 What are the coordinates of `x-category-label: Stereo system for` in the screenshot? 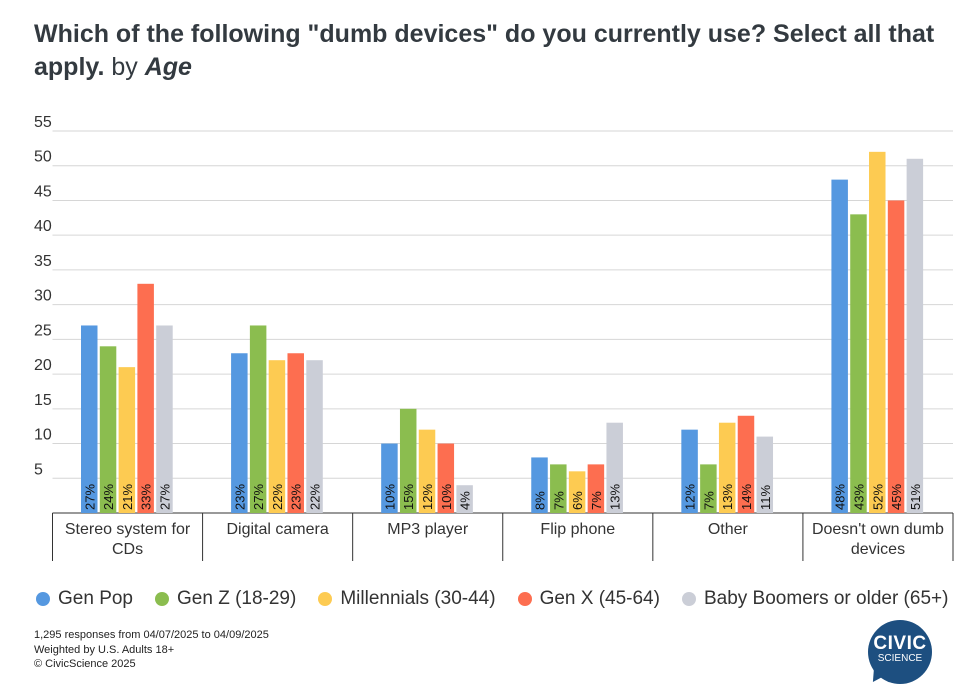 It's located at (128, 529).